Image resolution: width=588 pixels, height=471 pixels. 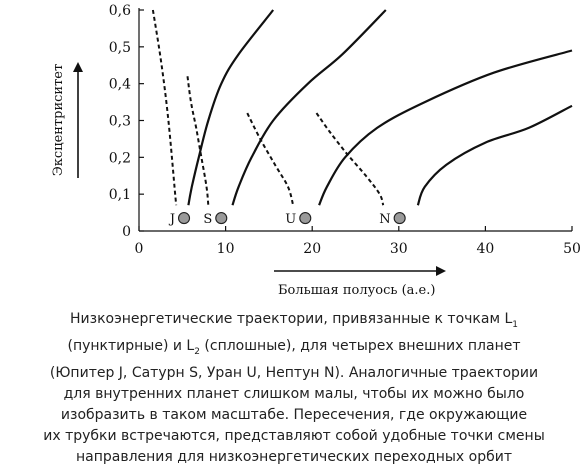 I want to click on y-tick-label: 0,6, so click(x=120, y=11).